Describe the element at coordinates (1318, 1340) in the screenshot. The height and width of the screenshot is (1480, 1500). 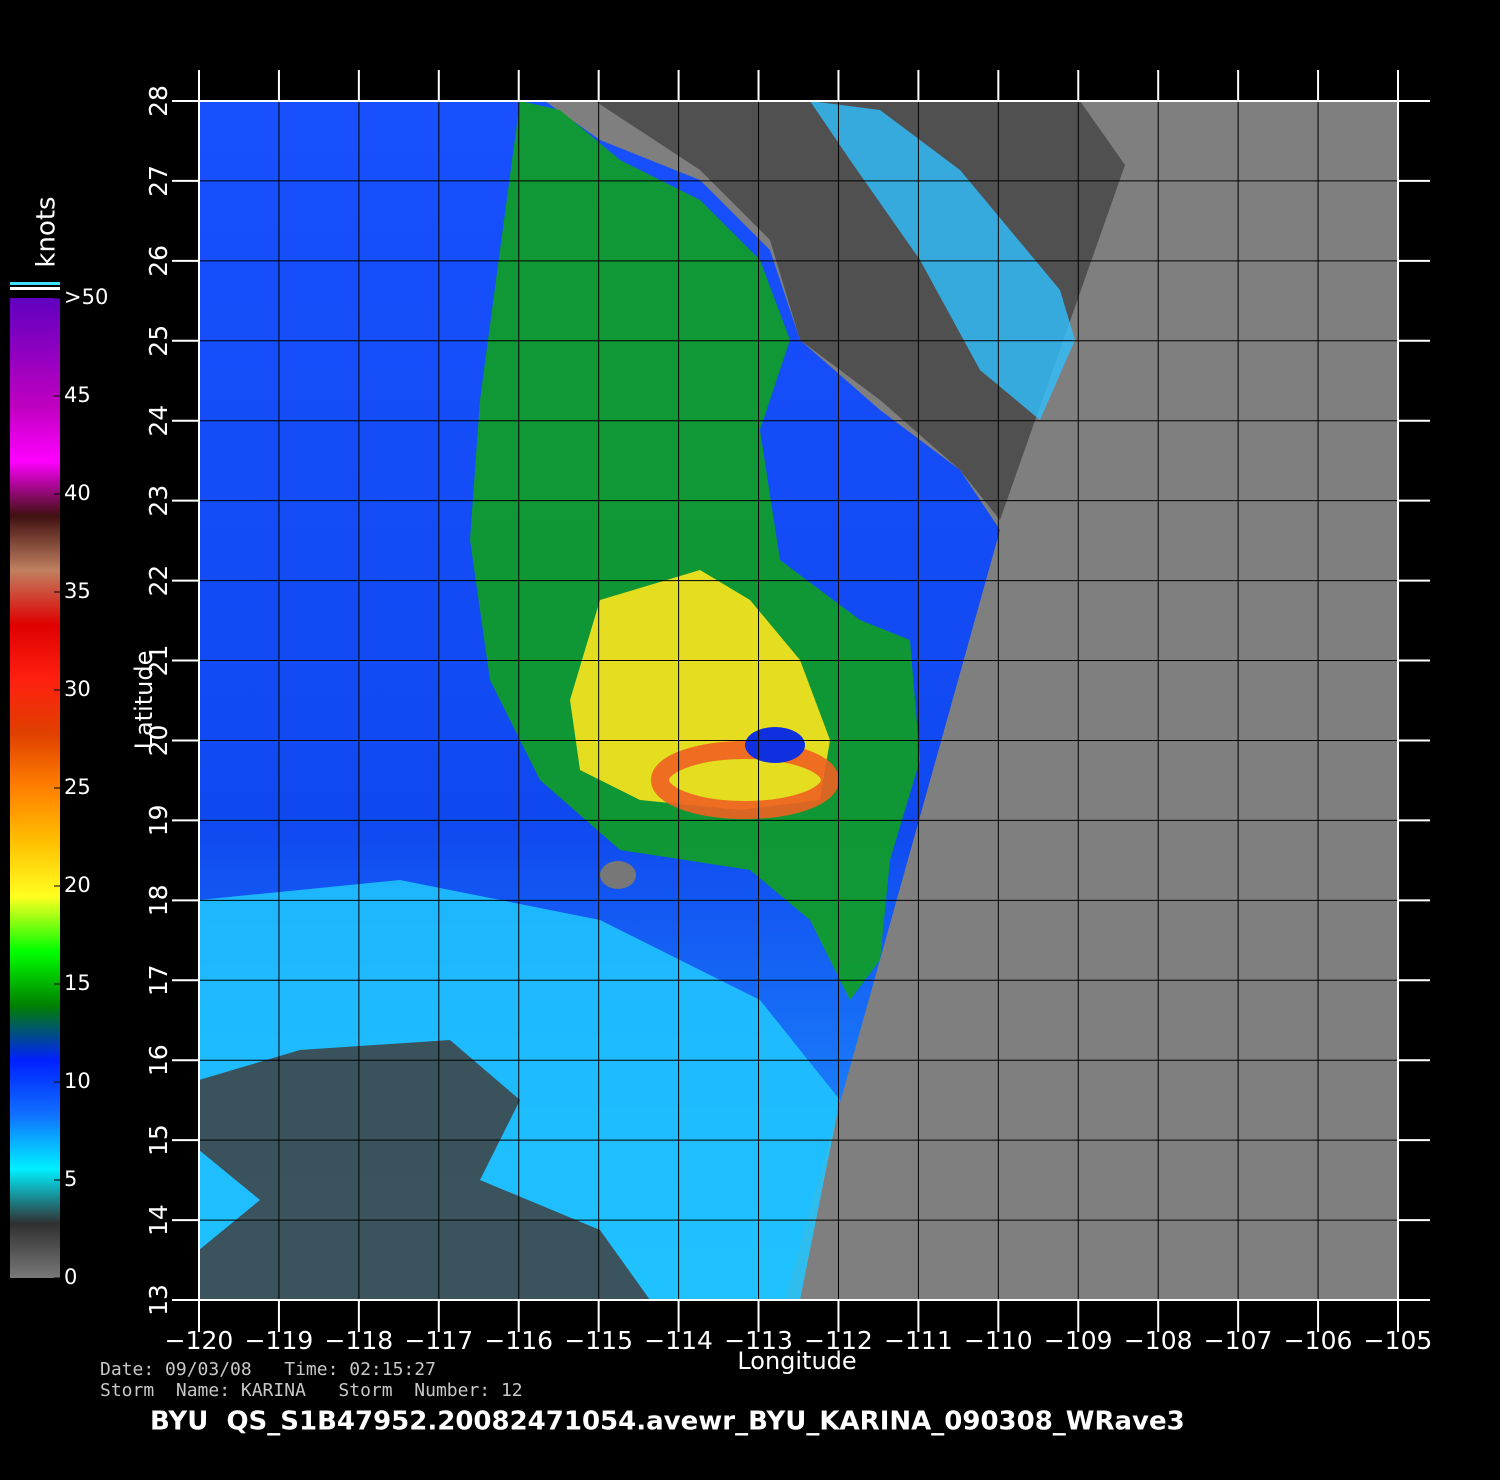
I see `x-tick-label: −106` at that location.